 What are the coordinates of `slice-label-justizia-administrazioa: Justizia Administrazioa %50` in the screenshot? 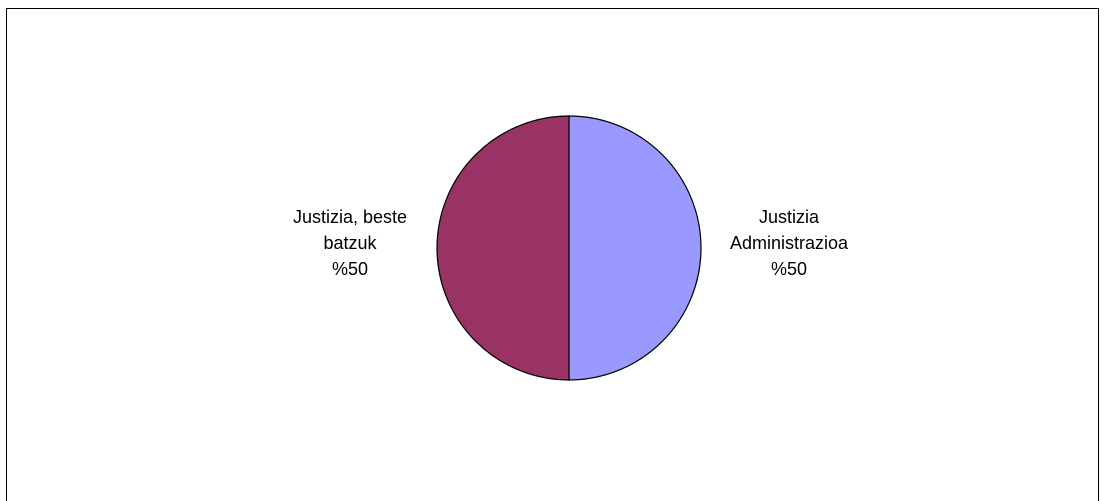 It's located at (789, 243).